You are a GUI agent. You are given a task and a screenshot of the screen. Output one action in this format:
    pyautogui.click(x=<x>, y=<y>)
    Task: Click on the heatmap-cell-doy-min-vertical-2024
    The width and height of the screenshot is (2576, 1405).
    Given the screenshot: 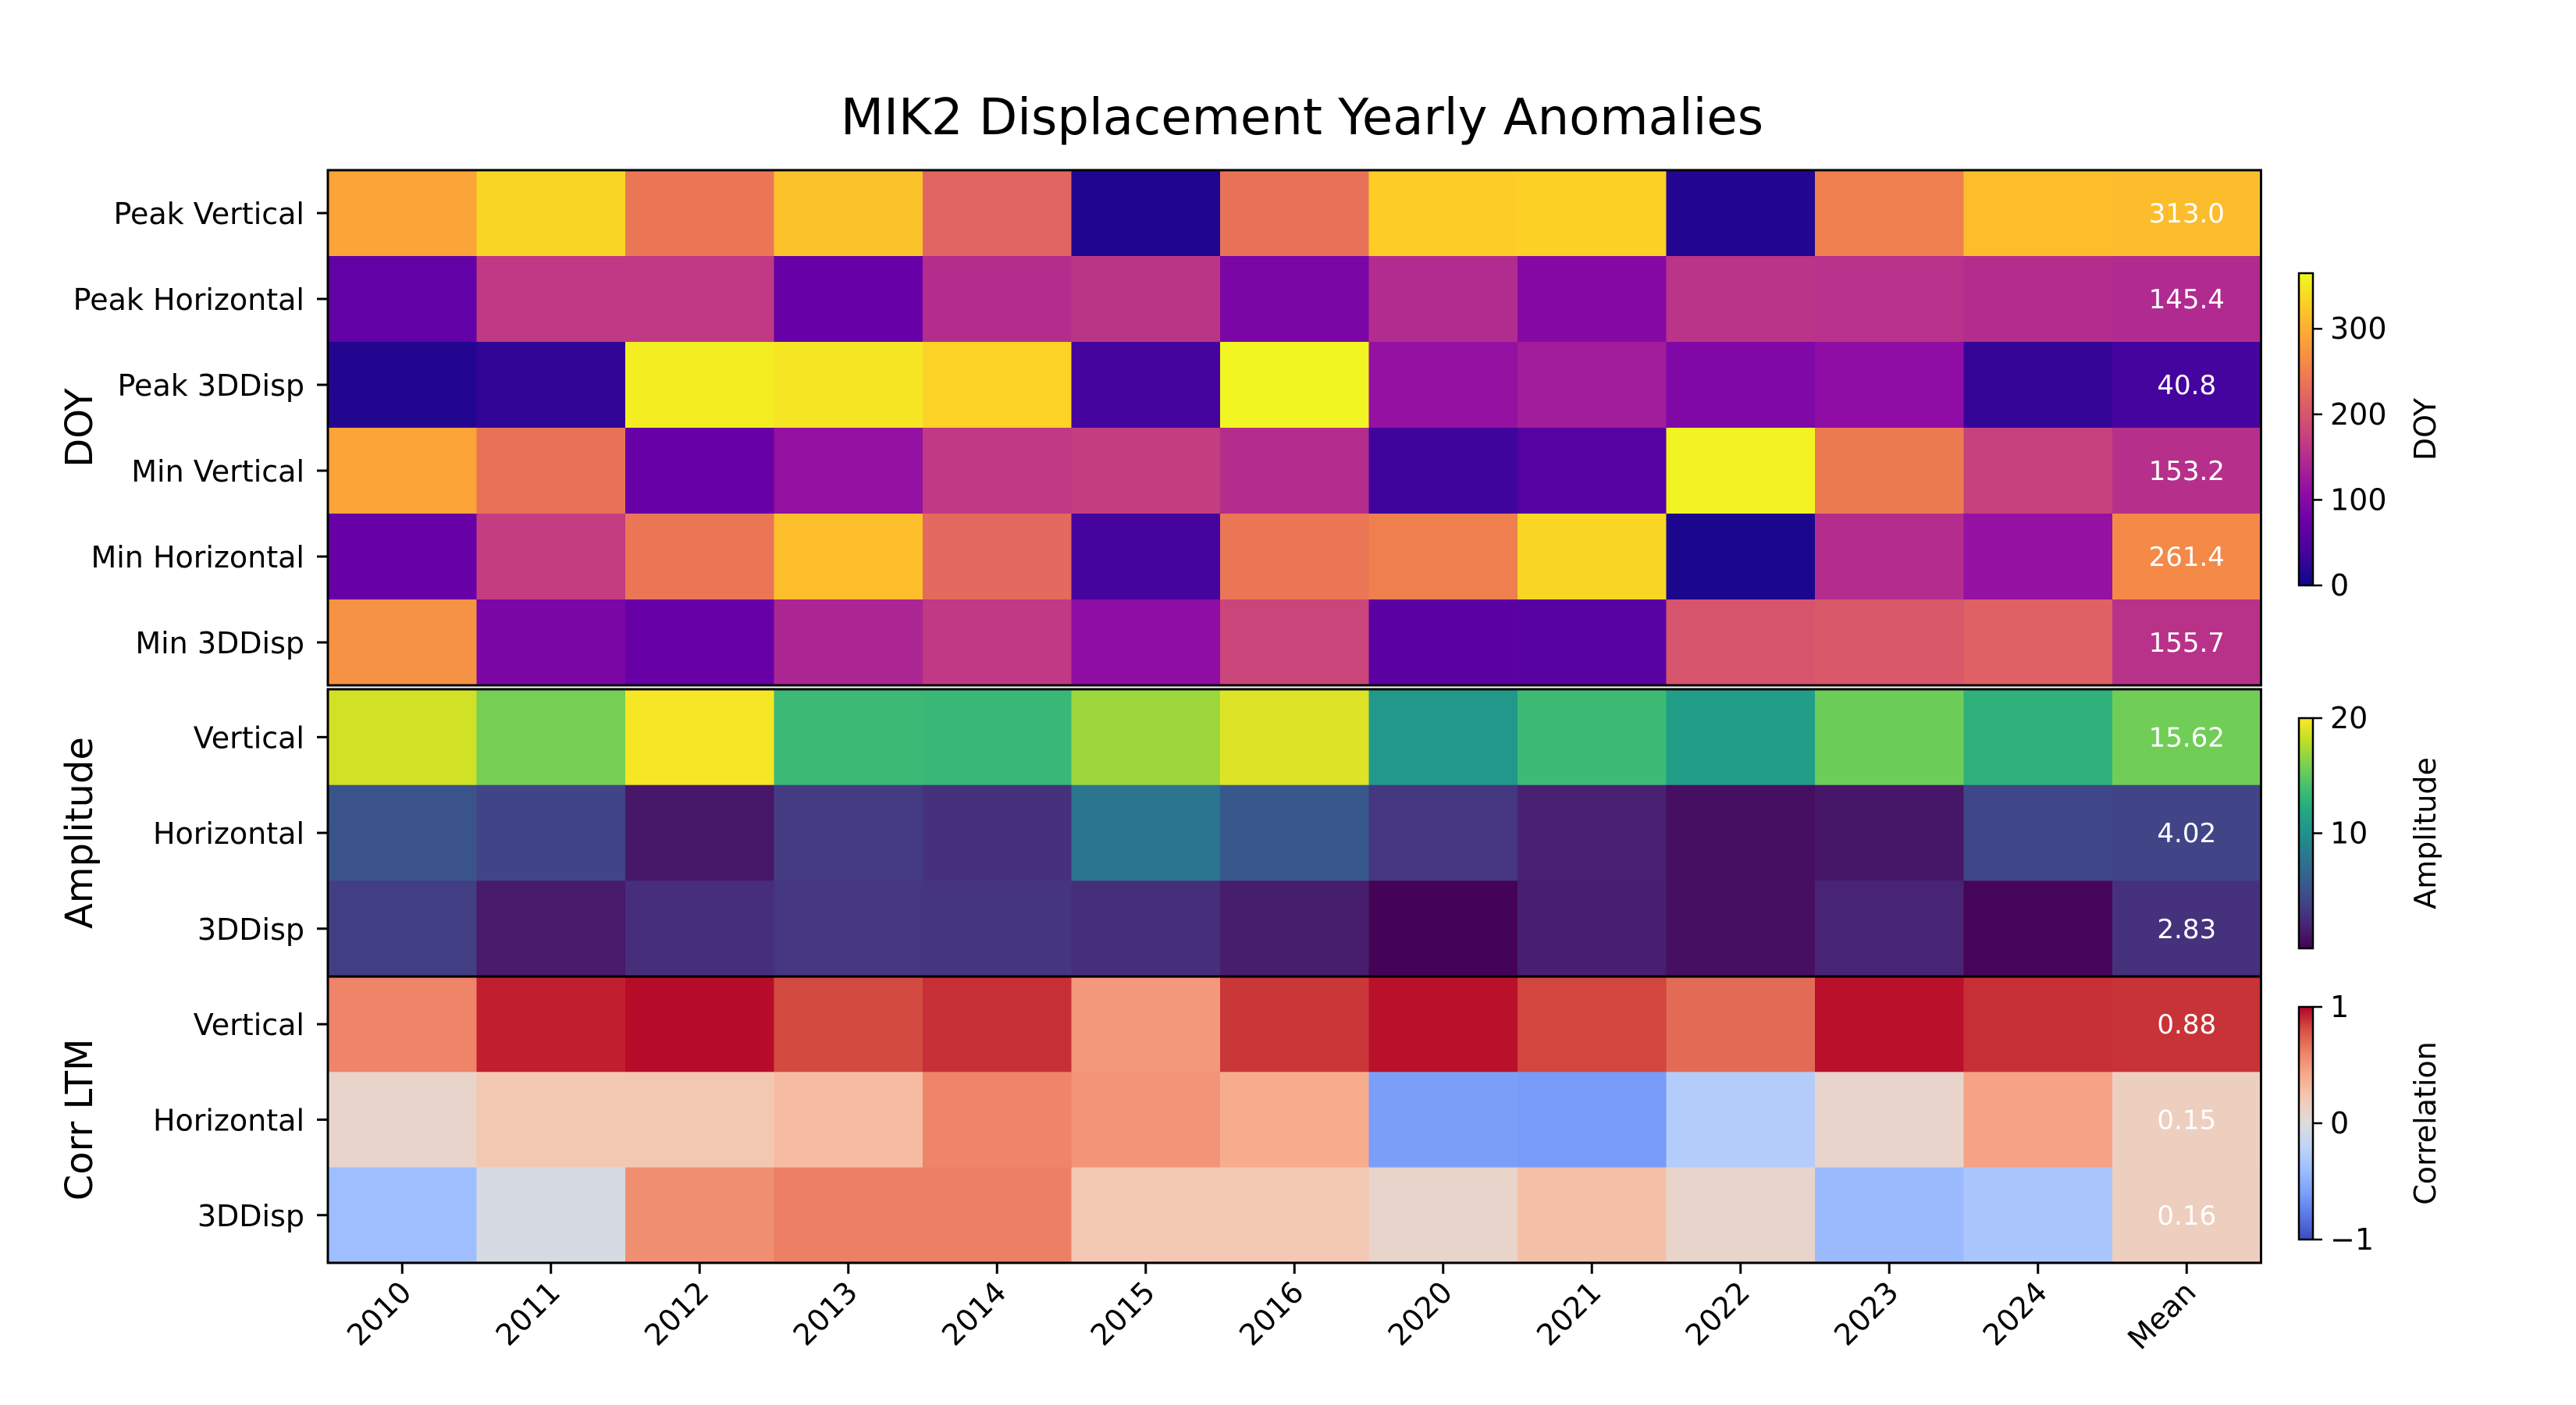 What is the action you would take?
    pyautogui.click(x=2038, y=471)
    